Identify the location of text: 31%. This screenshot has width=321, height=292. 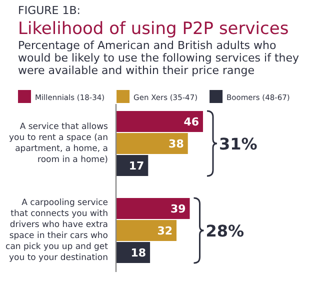
(238, 144).